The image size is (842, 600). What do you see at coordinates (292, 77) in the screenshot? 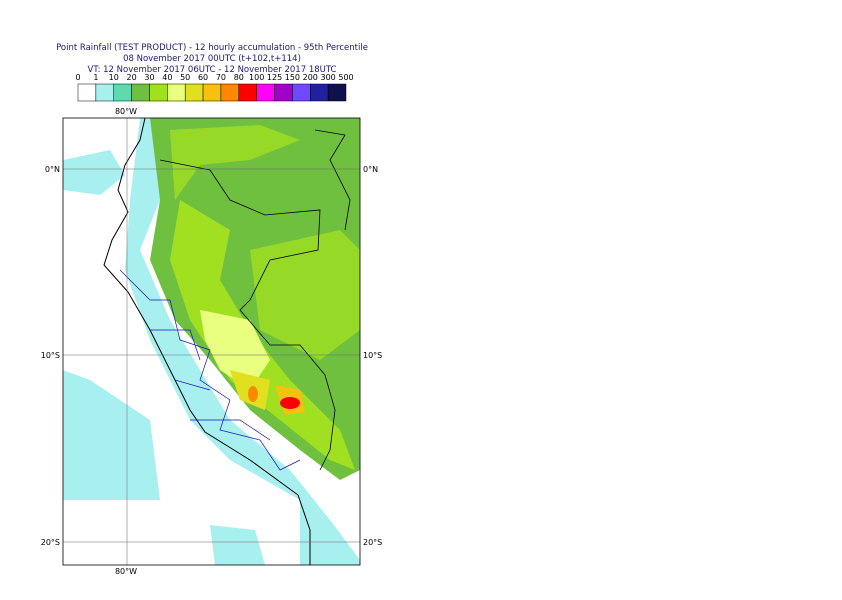
I see `legend-label: 150` at bounding box center [292, 77].